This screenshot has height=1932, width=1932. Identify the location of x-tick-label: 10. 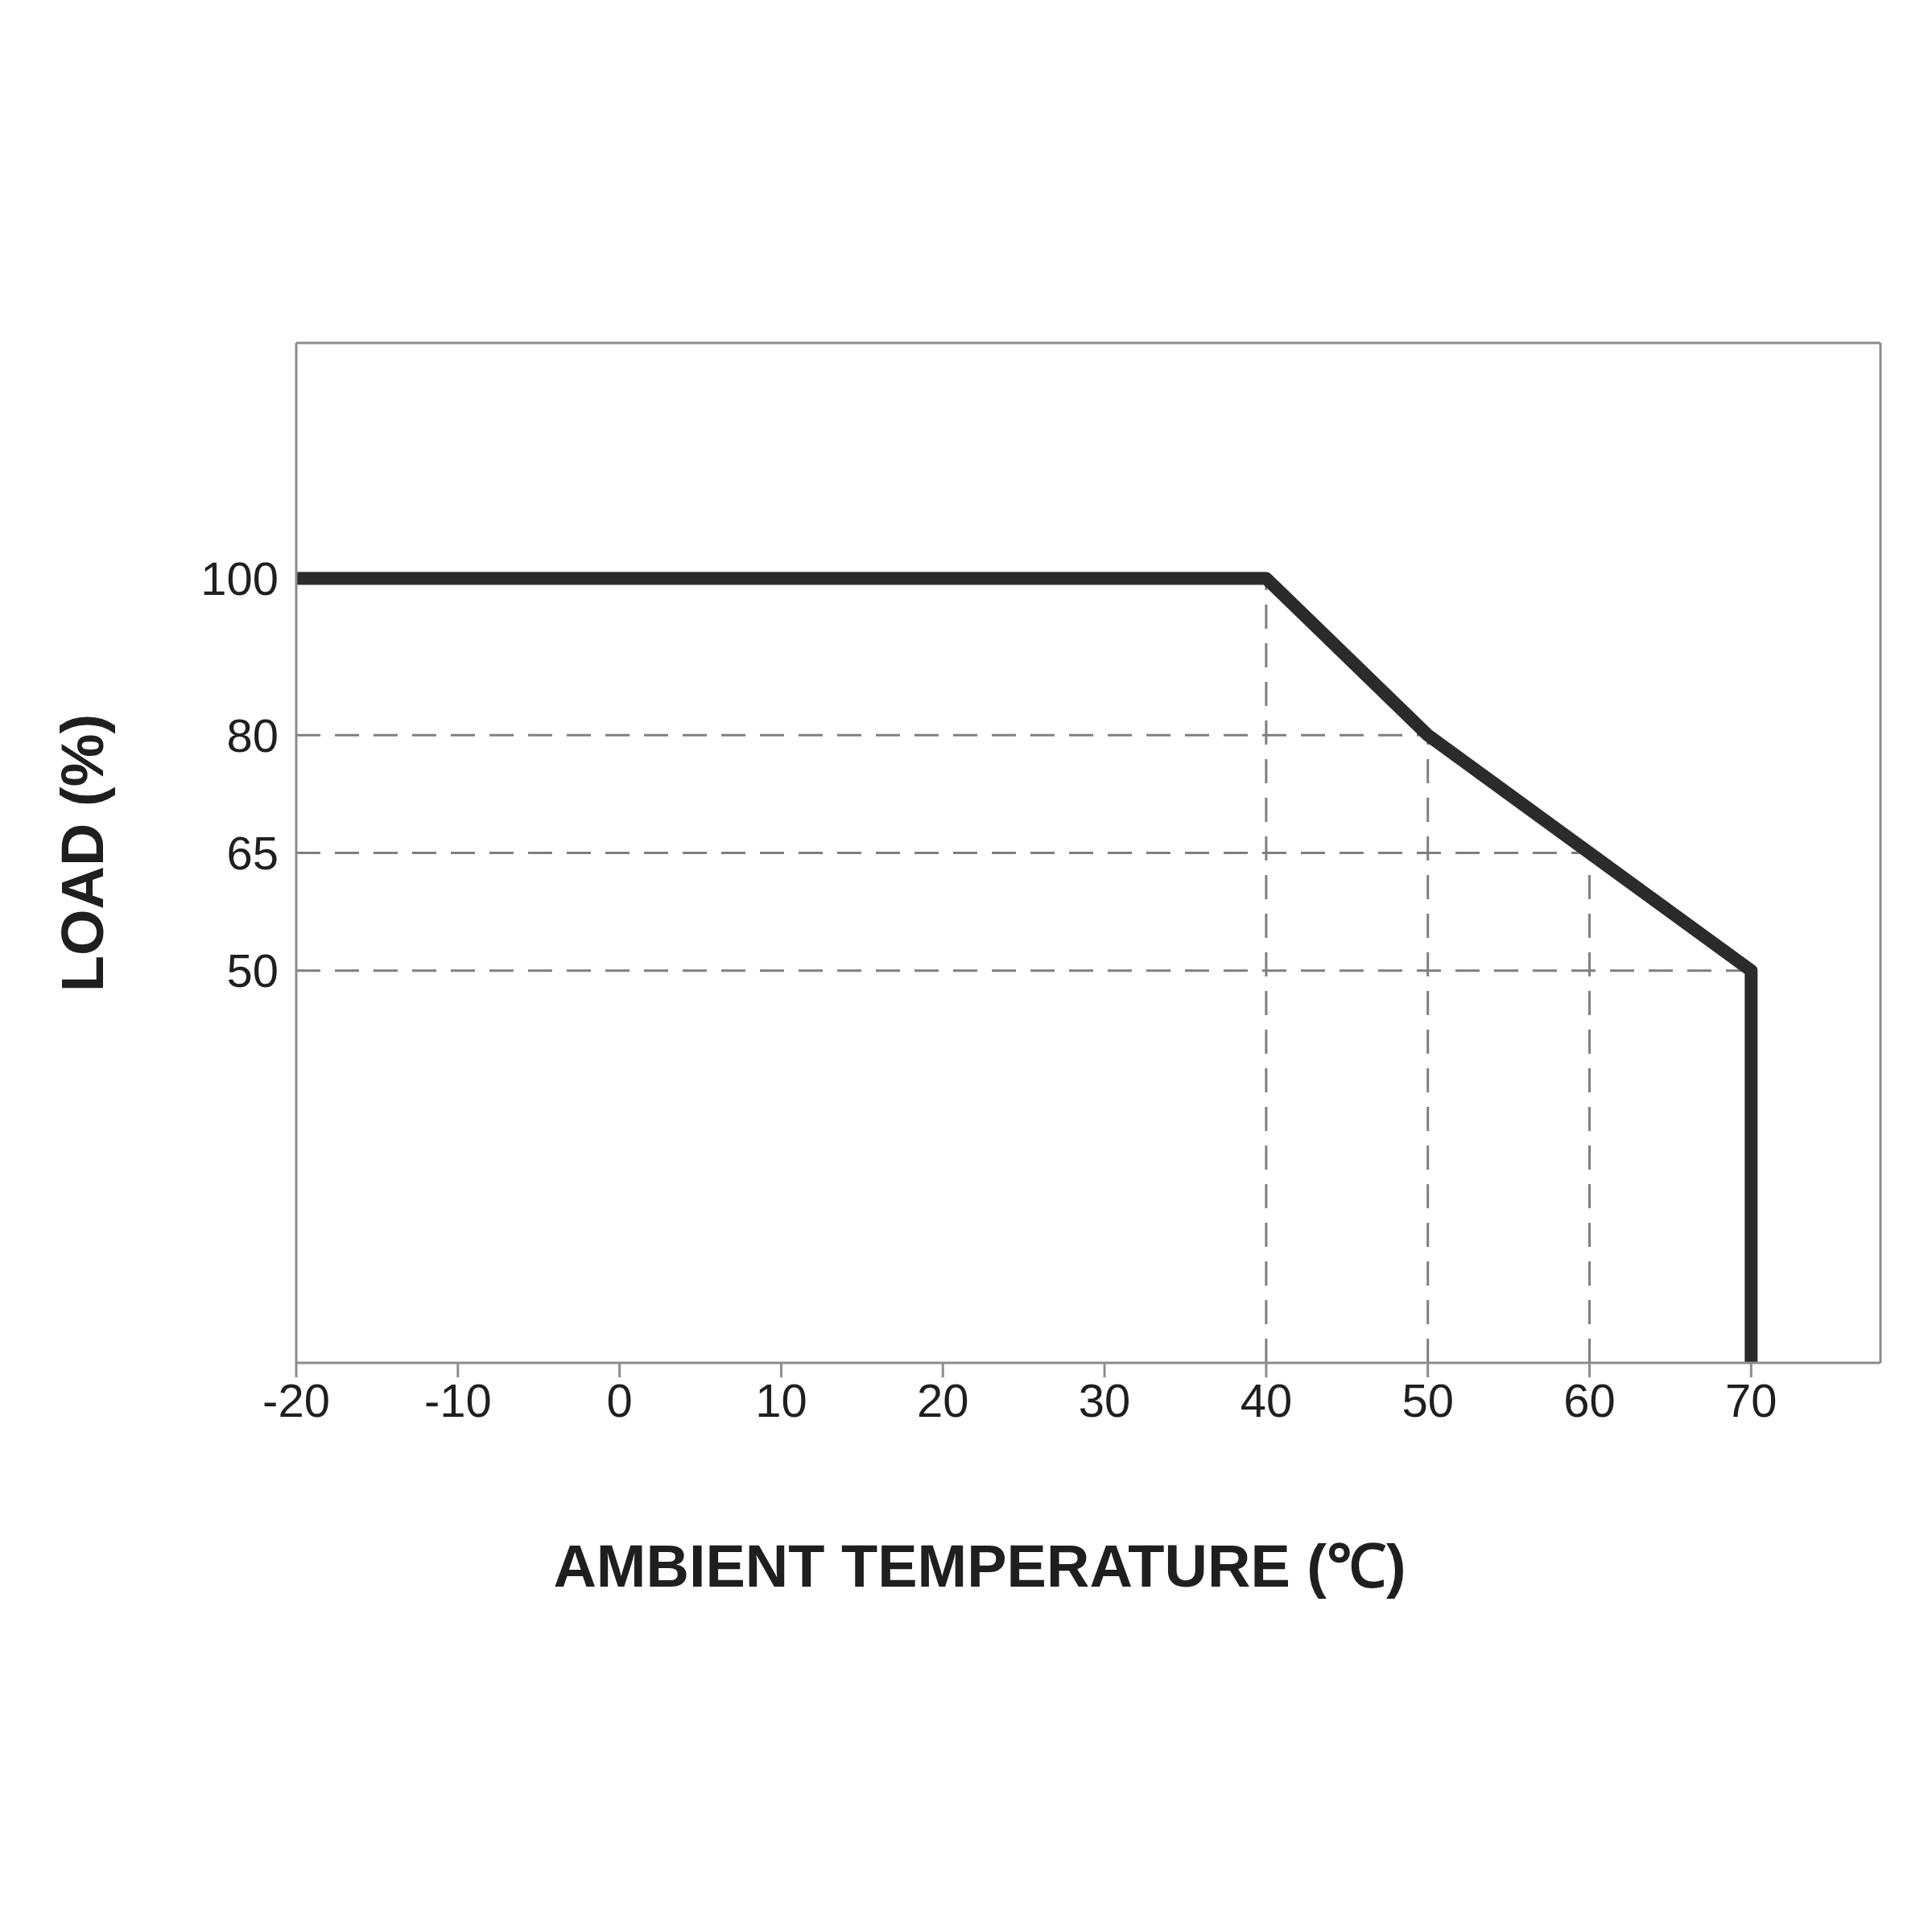
(781, 1400).